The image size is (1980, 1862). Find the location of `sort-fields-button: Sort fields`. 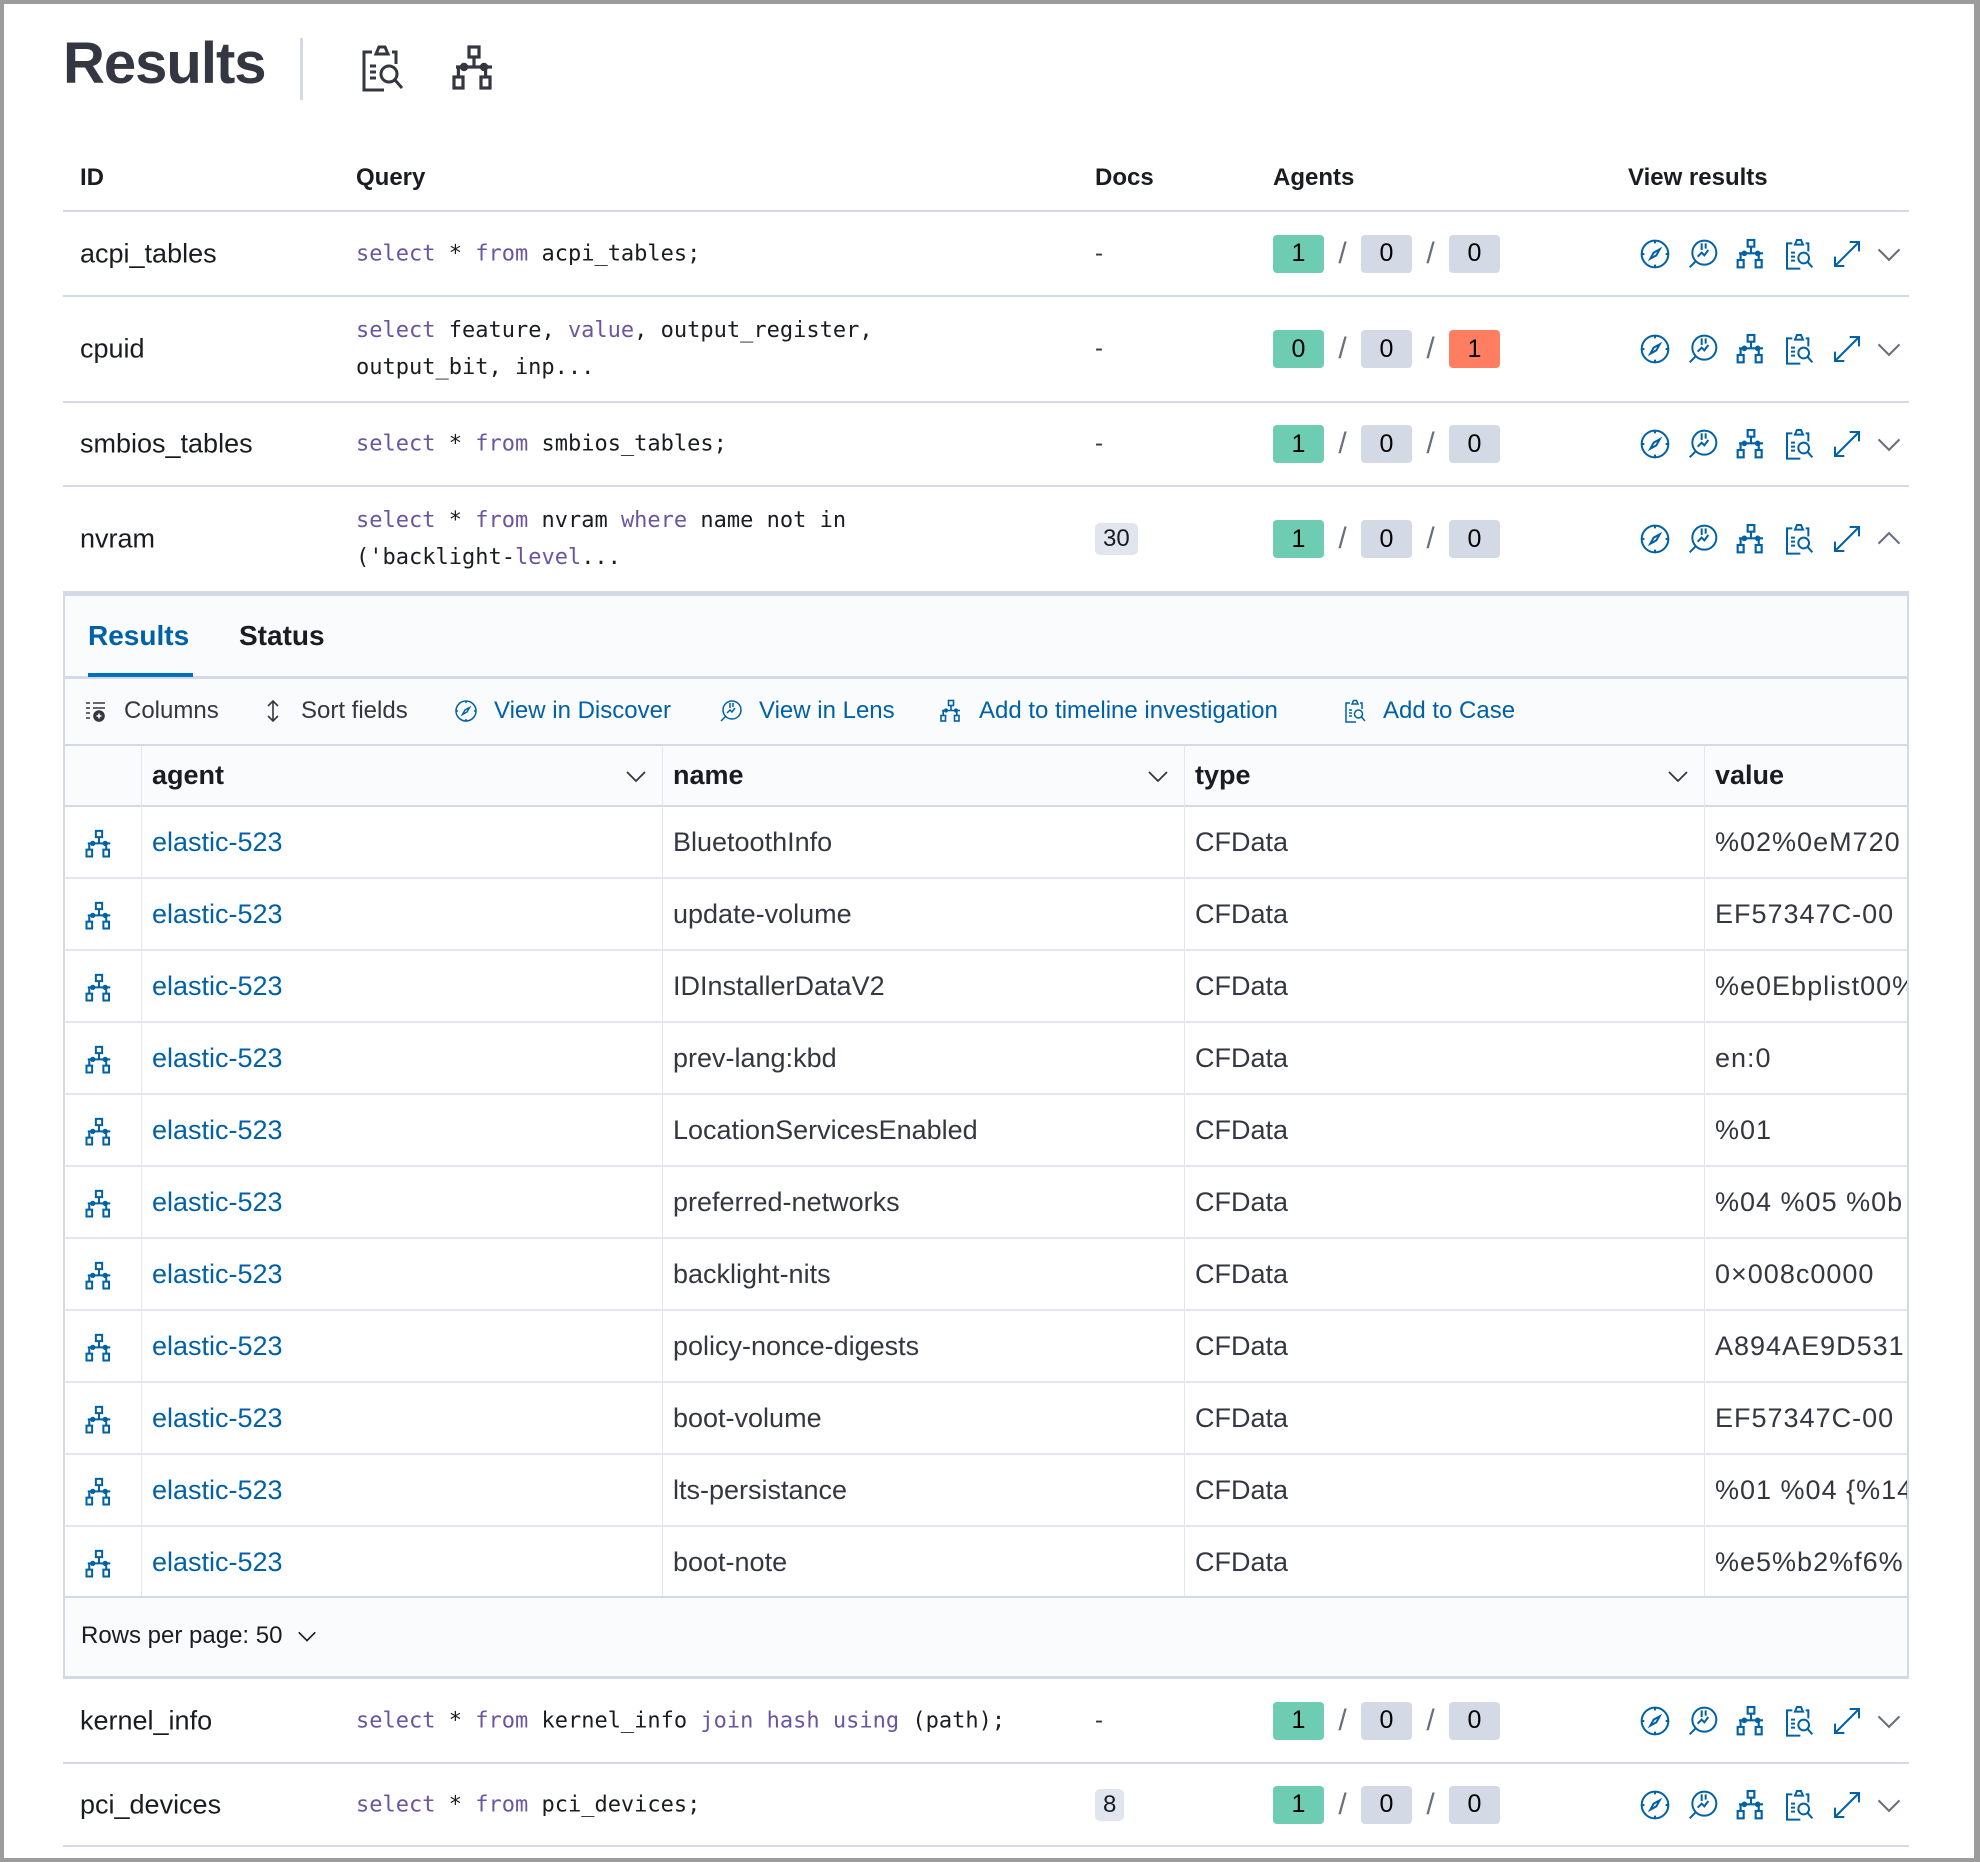

sort-fields-button: Sort fields is located at coordinates (334, 711).